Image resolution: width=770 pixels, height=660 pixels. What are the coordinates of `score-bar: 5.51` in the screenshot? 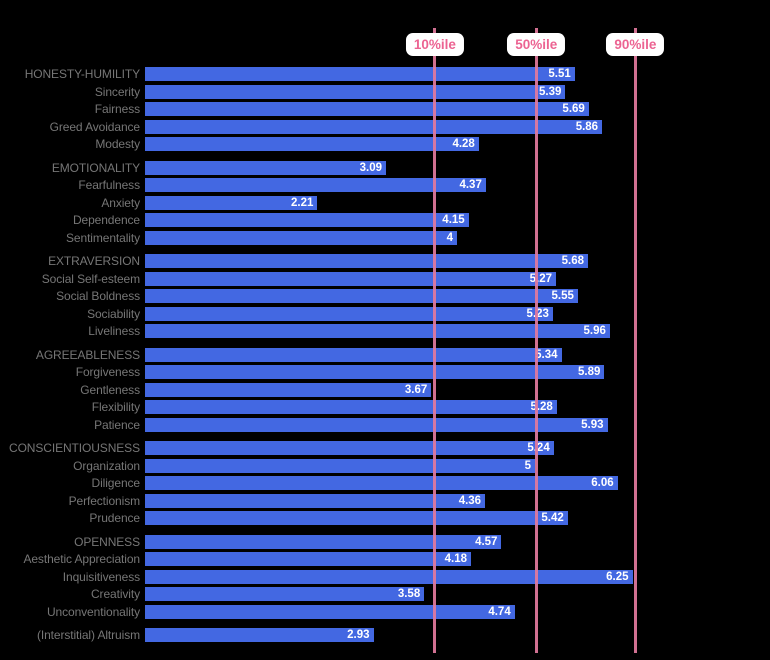 It's located at (360, 74).